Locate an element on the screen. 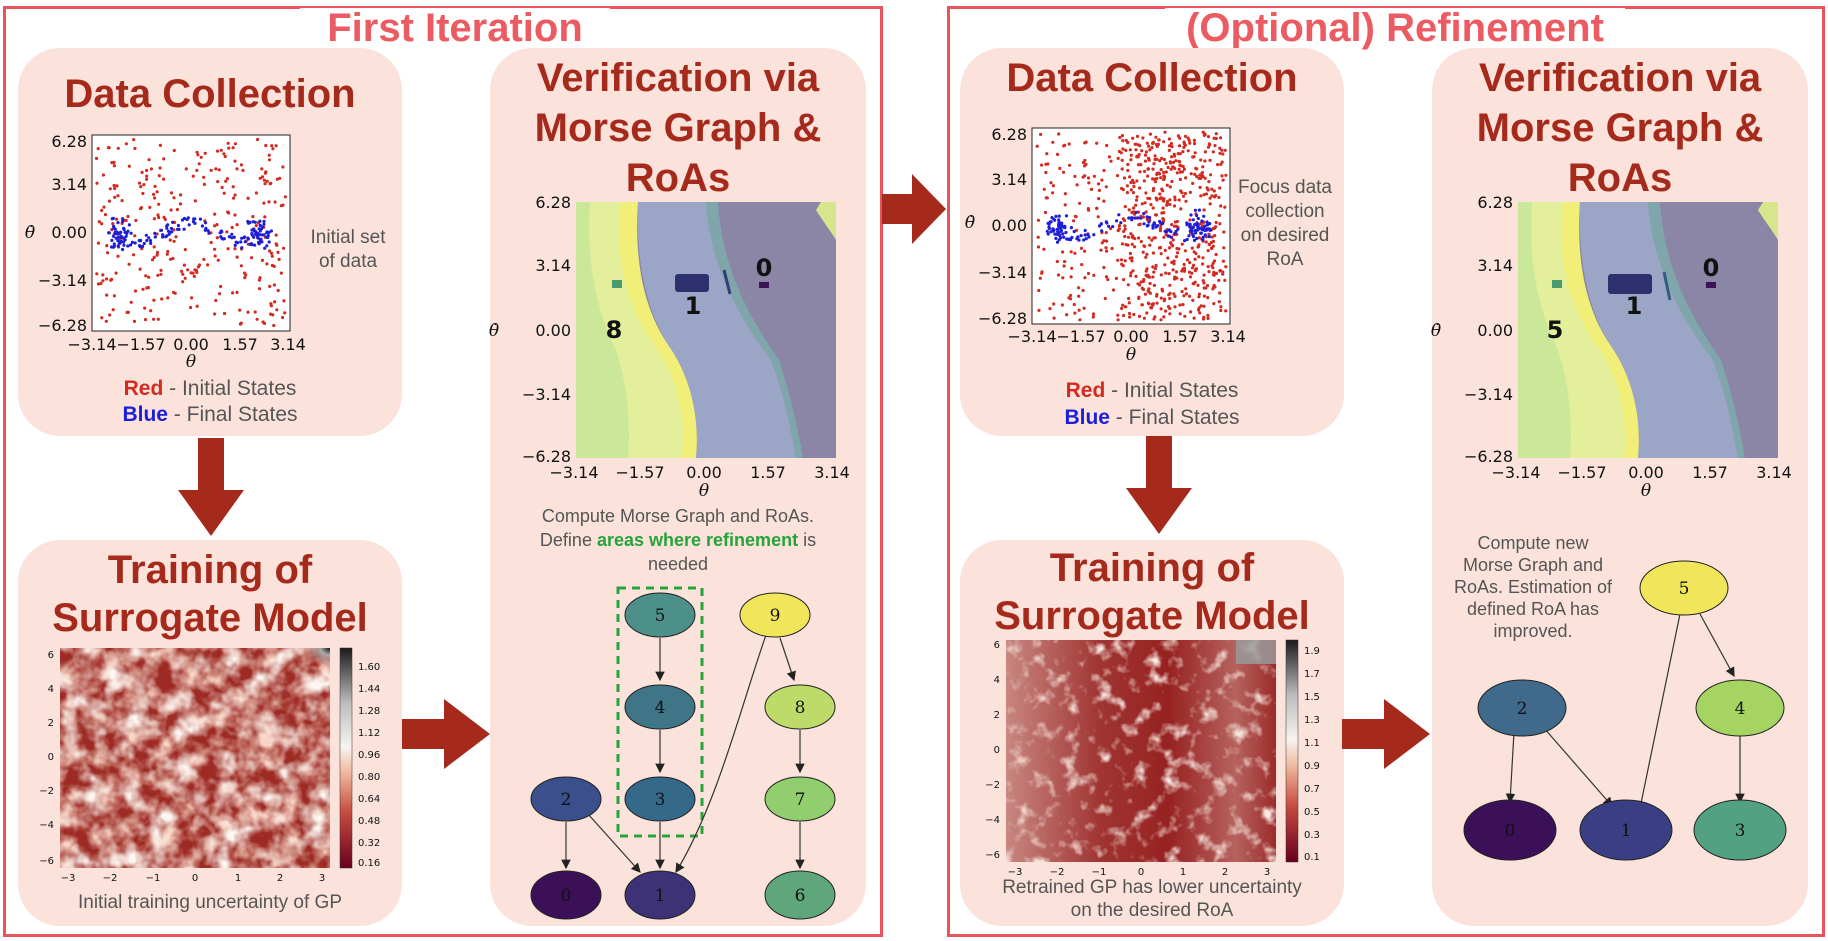 The height and width of the screenshot is (941, 1828). colorbar-tick: 1.7 is located at coordinates (1312, 674).